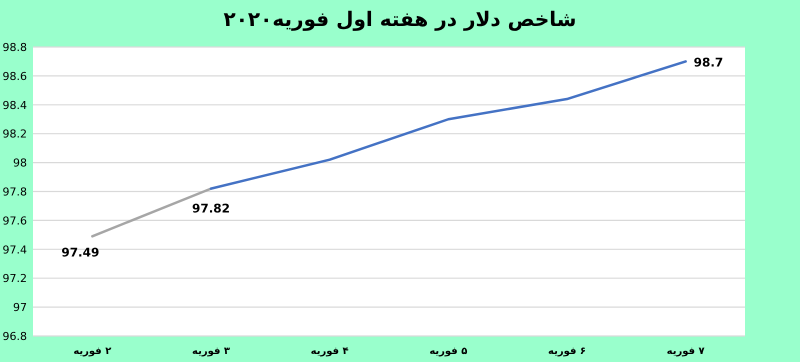 Image resolution: width=800 pixels, height=362 pixels. What do you see at coordinates (329, 351) in the screenshot?
I see `x-tick-label: ۴ فوریه` at bounding box center [329, 351].